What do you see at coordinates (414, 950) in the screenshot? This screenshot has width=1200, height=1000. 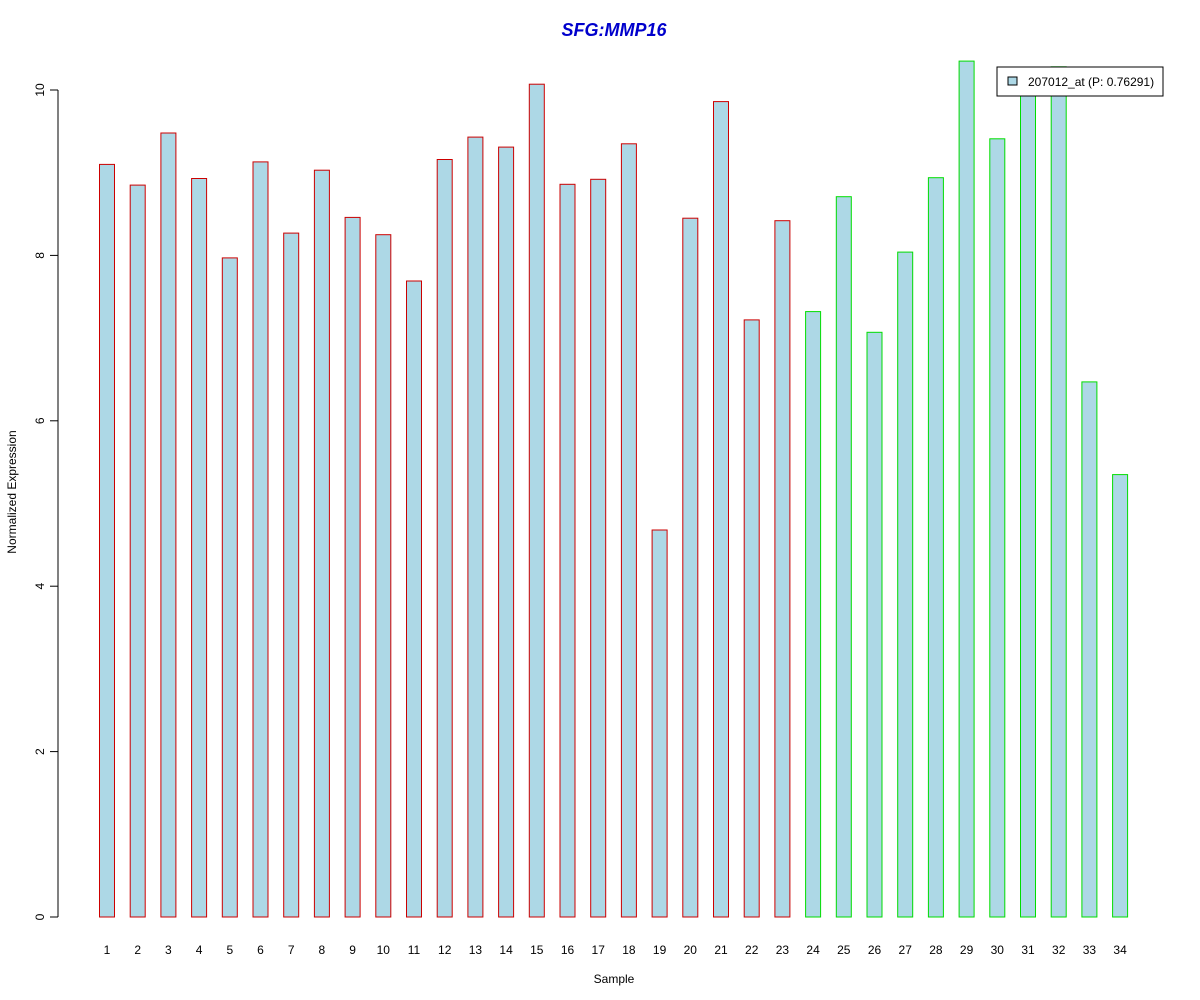 I see `x-tick-label: 11` at bounding box center [414, 950].